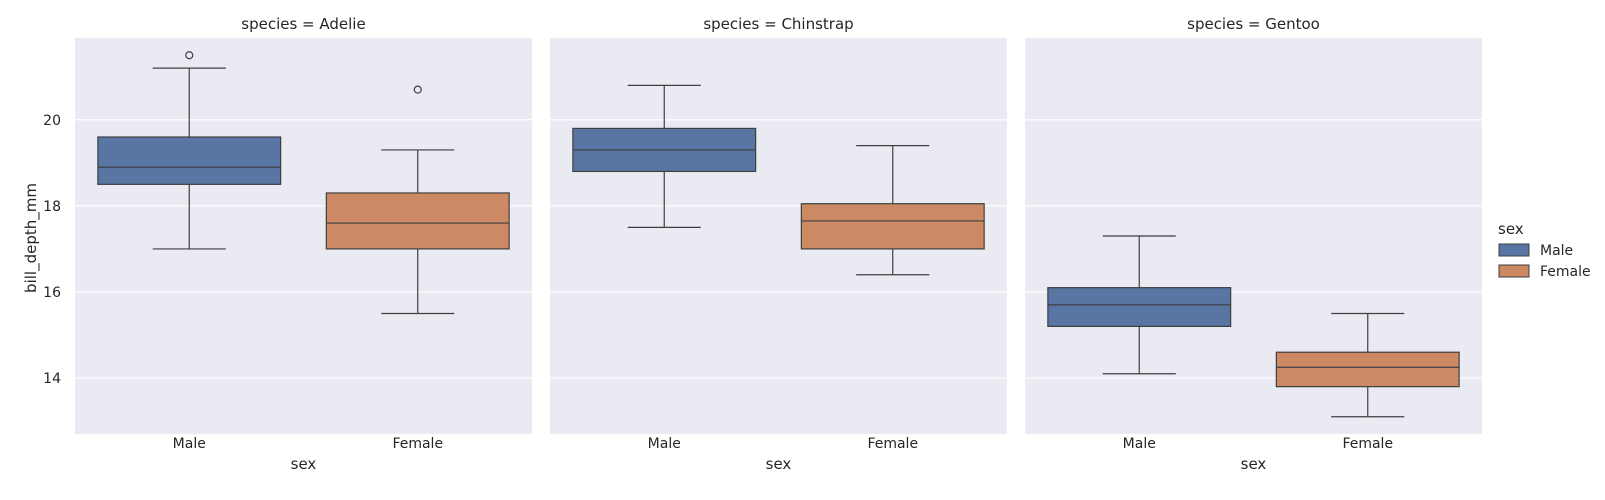 This screenshot has height=500, width=1605. What do you see at coordinates (1514, 271) in the screenshot?
I see `legend-swatch-female` at bounding box center [1514, 271].